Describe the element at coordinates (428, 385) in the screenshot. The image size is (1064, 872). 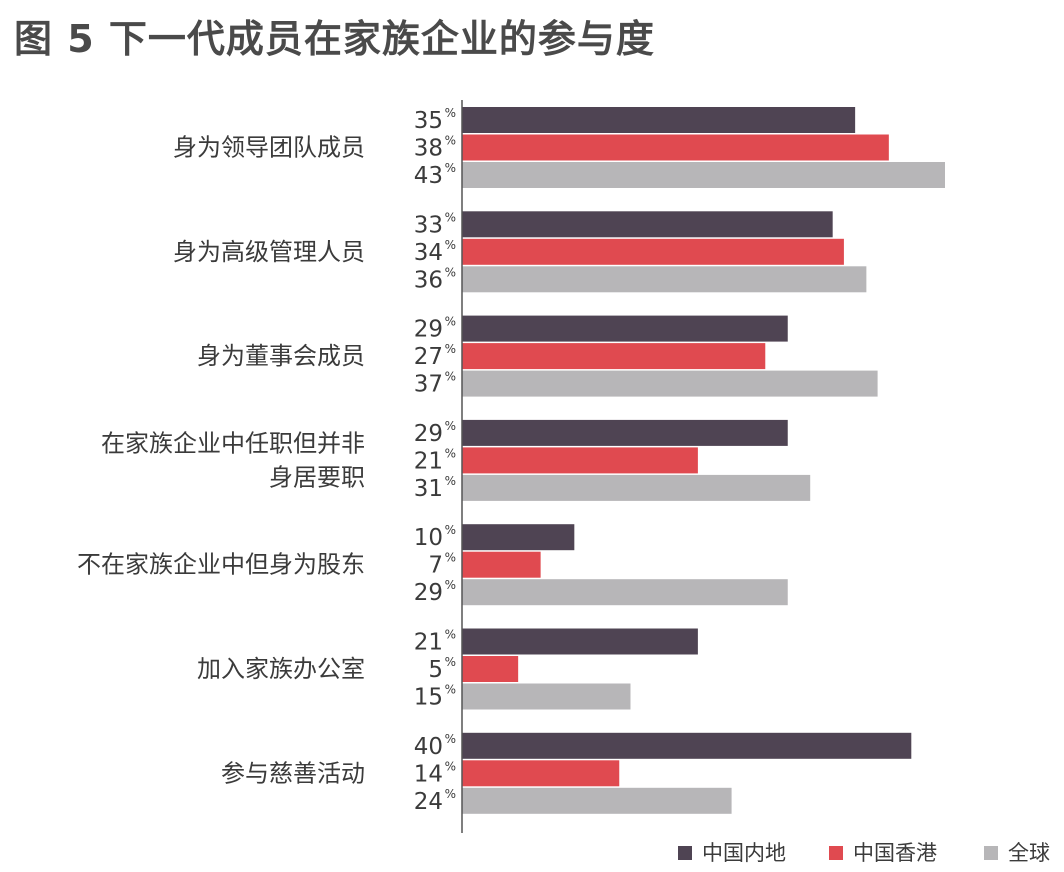
I see `value-label: 37` at that location.